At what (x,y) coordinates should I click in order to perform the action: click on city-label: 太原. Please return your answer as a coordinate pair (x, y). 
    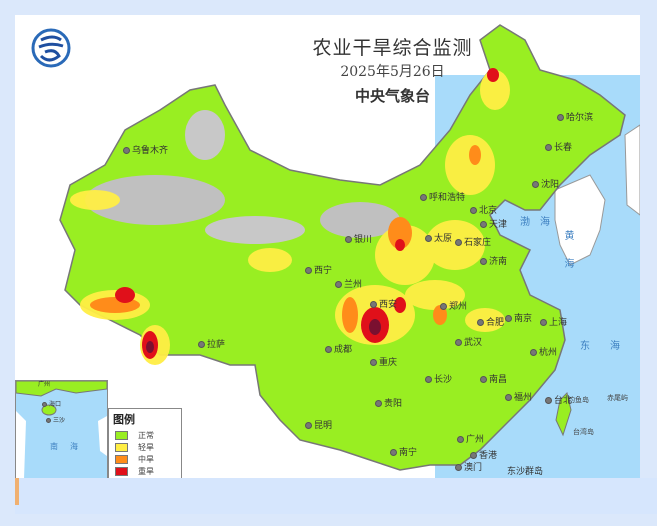
    Looking at the image, I should click on (438, 237).